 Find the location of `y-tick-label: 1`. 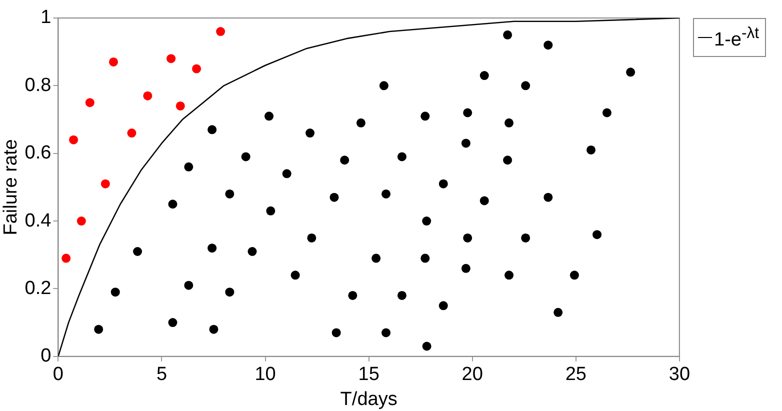

y-tick-label: 1 is located at coordinates (46, 17).